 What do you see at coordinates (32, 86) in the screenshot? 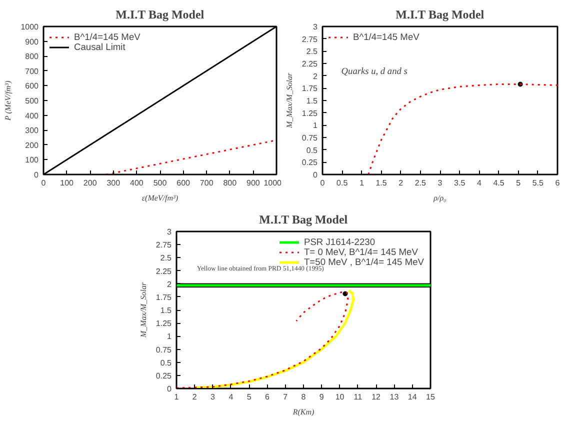
I see `y-tick-label: 600` at bounding box center [32, 86].